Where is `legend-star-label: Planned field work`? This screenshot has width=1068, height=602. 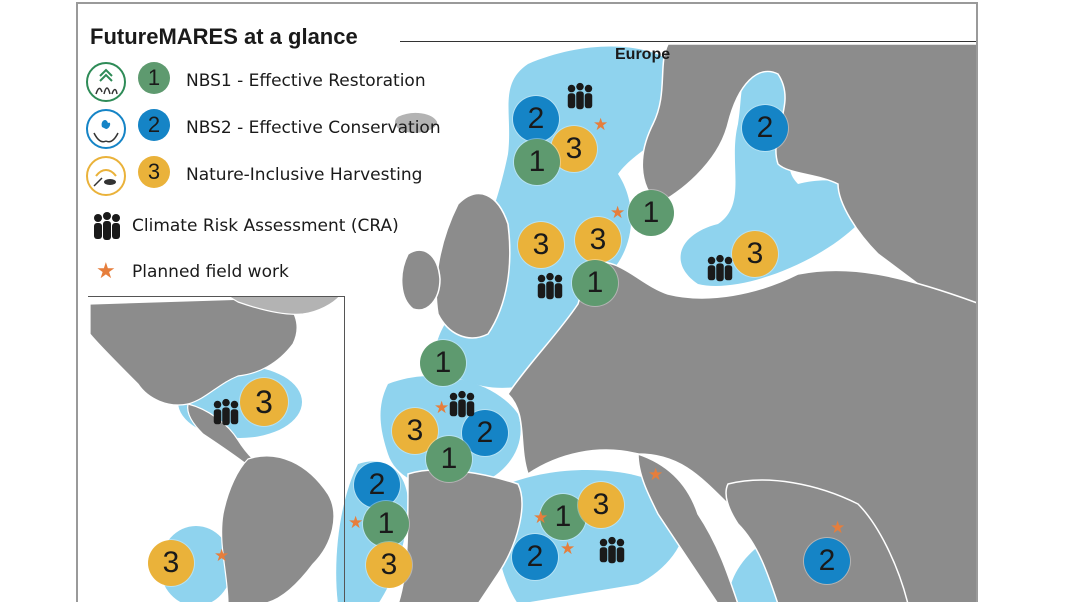
legend-star-label: Planned field work is located at coordinates (210, 272).